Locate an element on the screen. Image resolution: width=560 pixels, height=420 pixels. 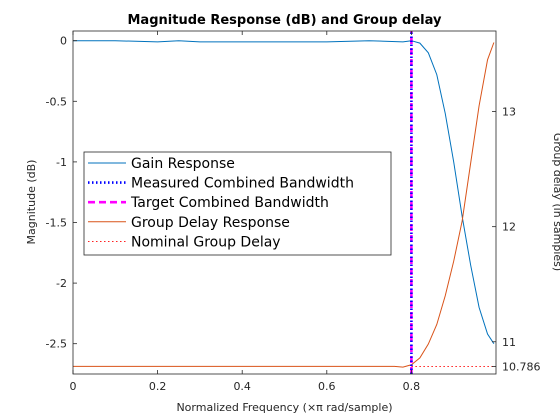
x-tick-label: 0 is located at coordinates (73, 386).